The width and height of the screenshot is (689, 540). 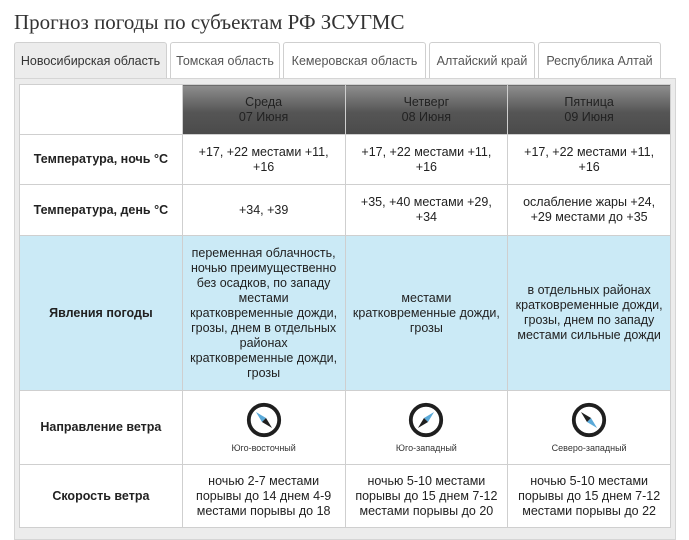 What do you see at coordinates (263, 210) in the screenshot?
I see `cell-day-temp: +34, +39` at bounding box center [263, 210].